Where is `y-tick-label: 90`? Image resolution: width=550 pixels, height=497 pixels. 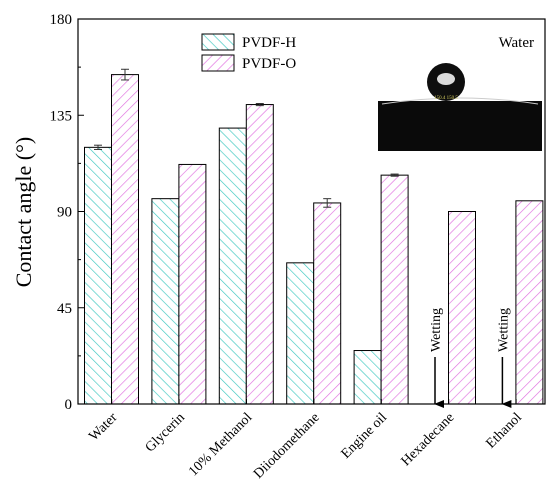 y-tick-label: 90 is located at coordinates (64, 213).